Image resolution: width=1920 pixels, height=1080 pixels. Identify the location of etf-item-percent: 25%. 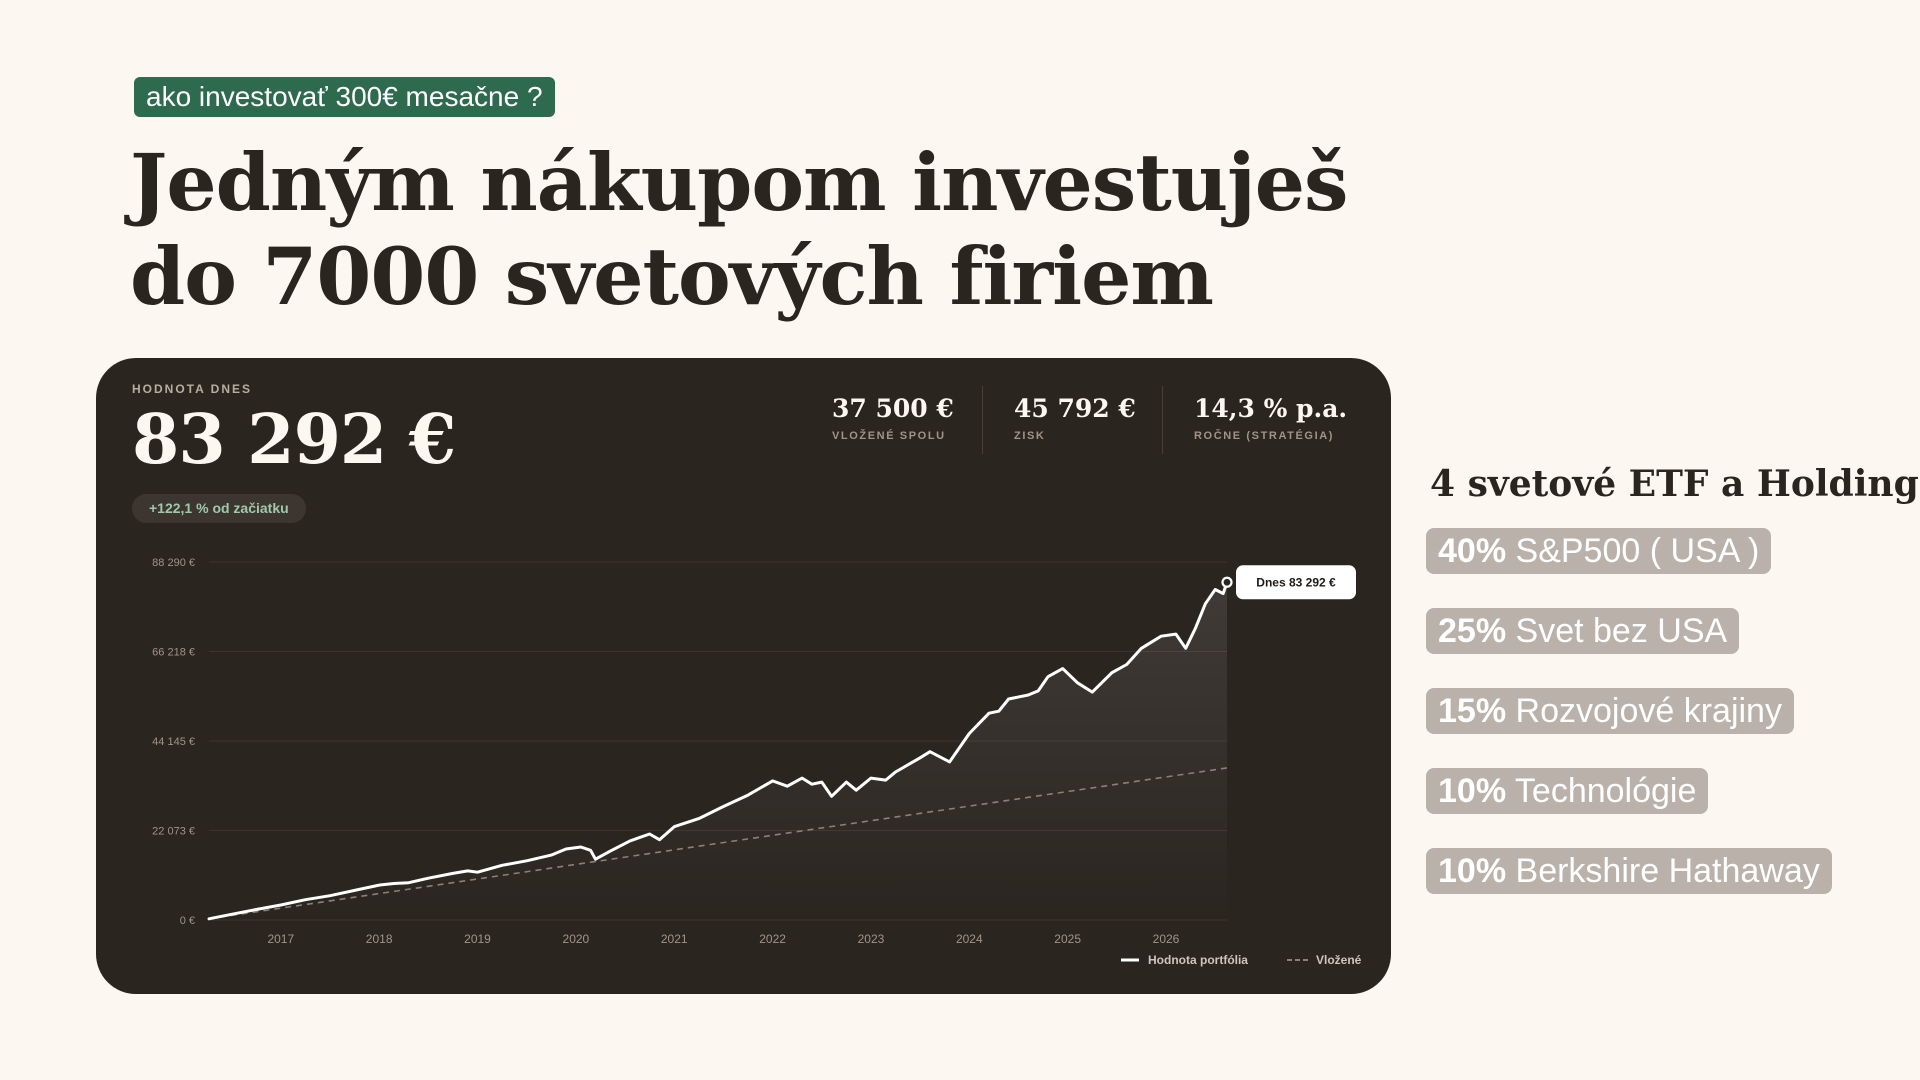
(1472, 631).